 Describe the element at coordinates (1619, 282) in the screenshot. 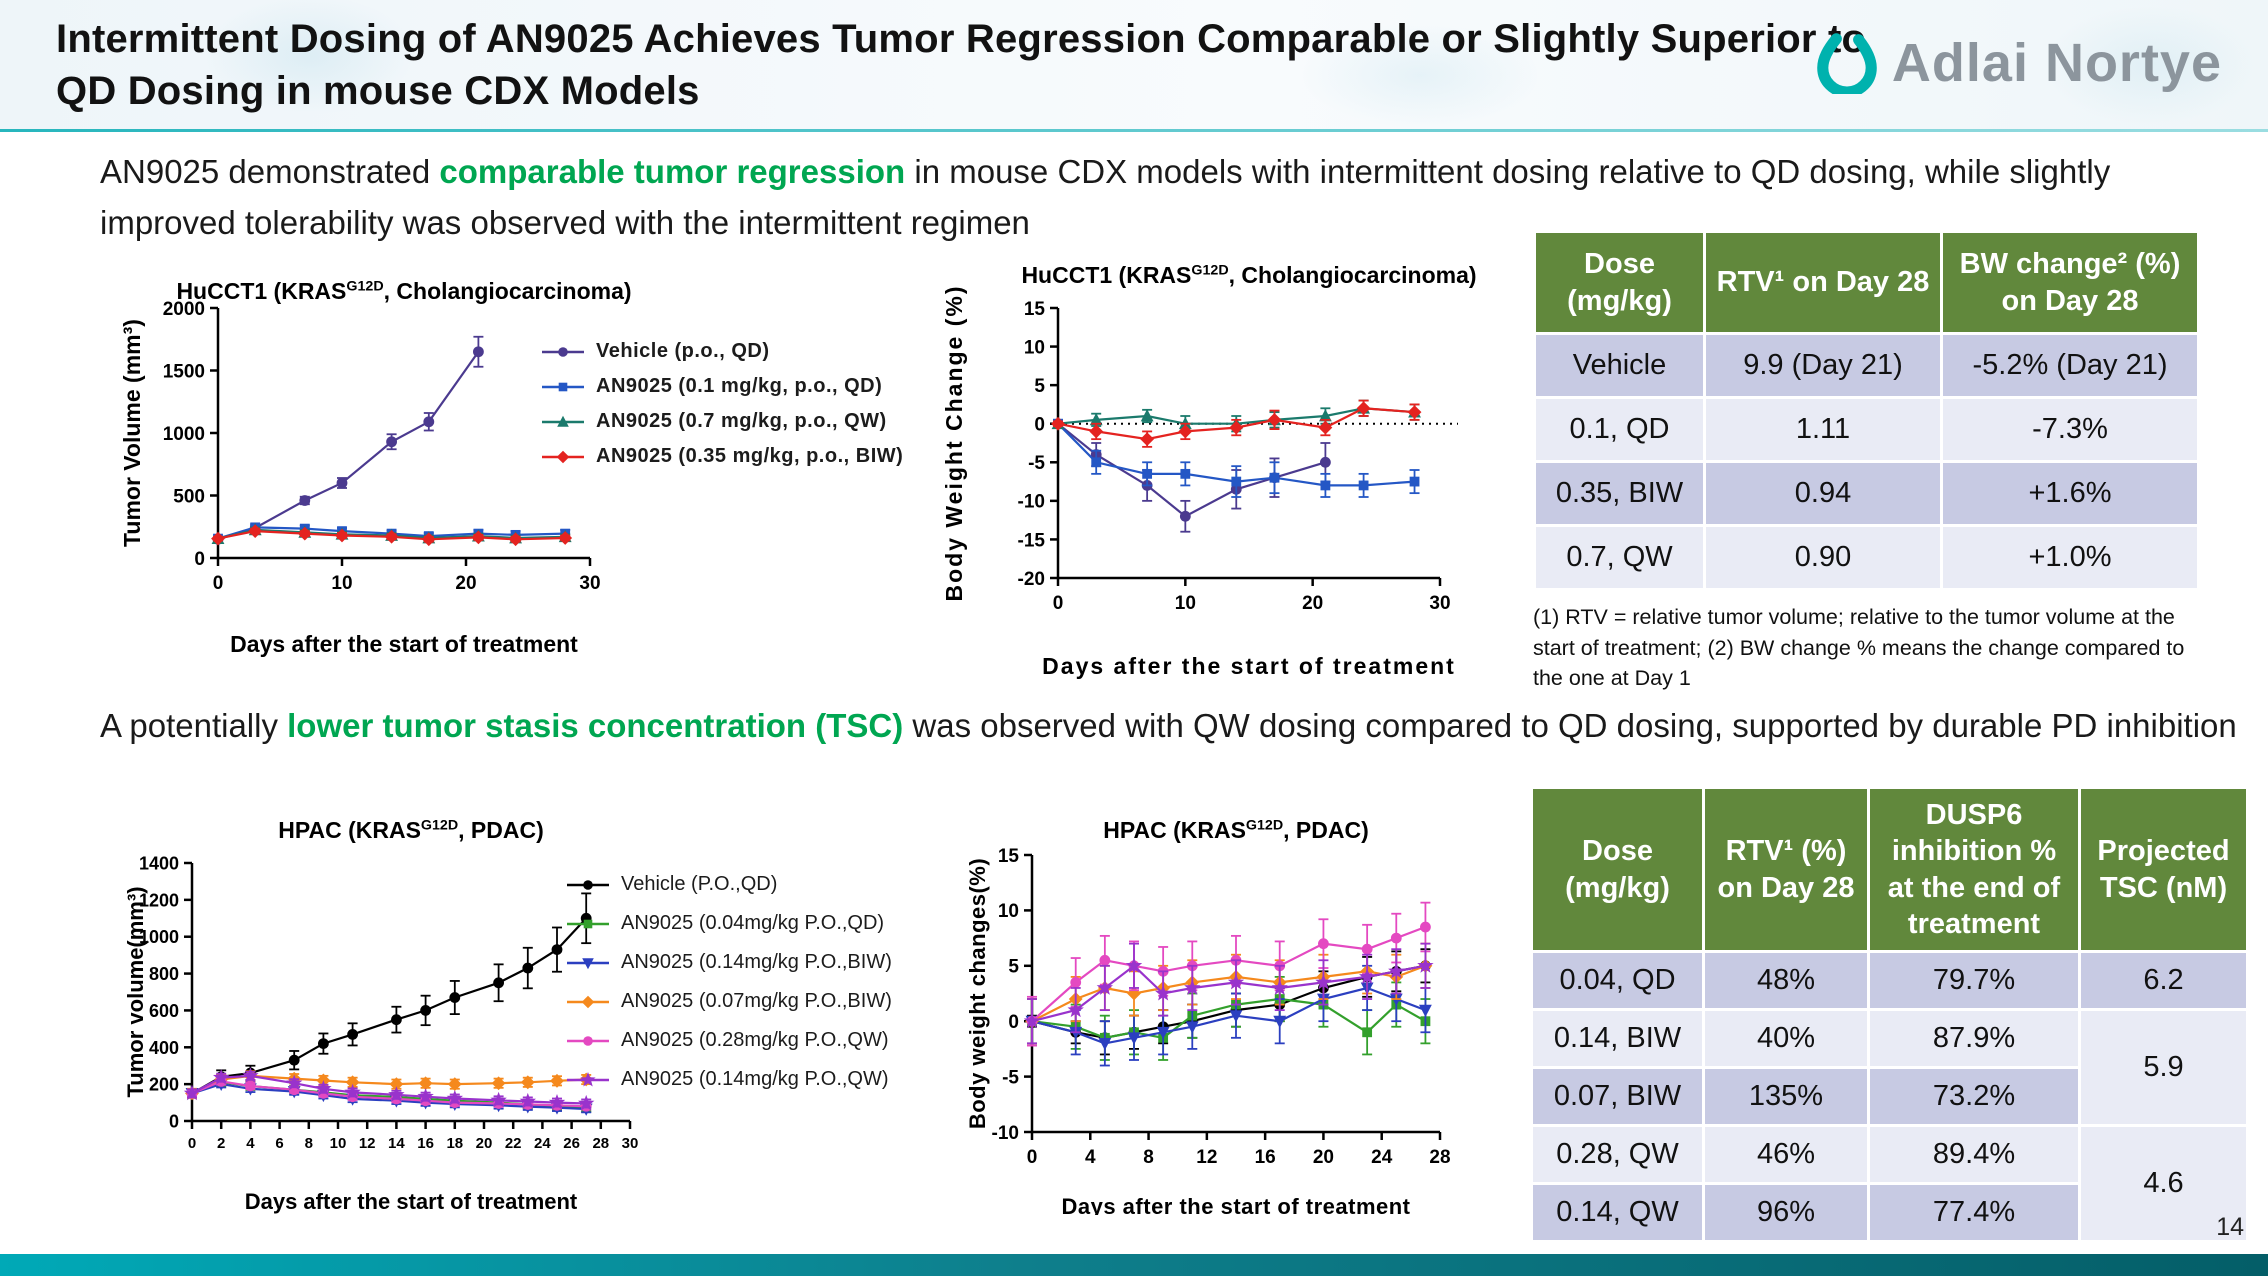

I see `t1-header-dose: Dose (mg/kg)` at that location.